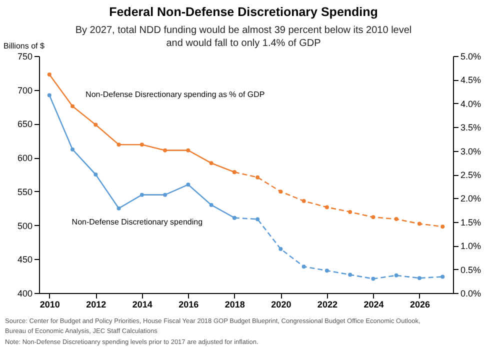  What do you see at coordinates (50, 305) in the screenshot?
I see `x-tick-label: 2010` at bounding box center [50, 305].